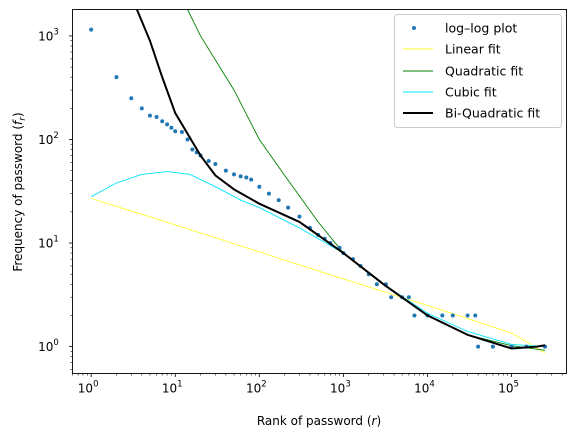  Describe the element at coordinates (48, 346) in the screenshot. I see `y-tick-label: 10⁰` at that location.